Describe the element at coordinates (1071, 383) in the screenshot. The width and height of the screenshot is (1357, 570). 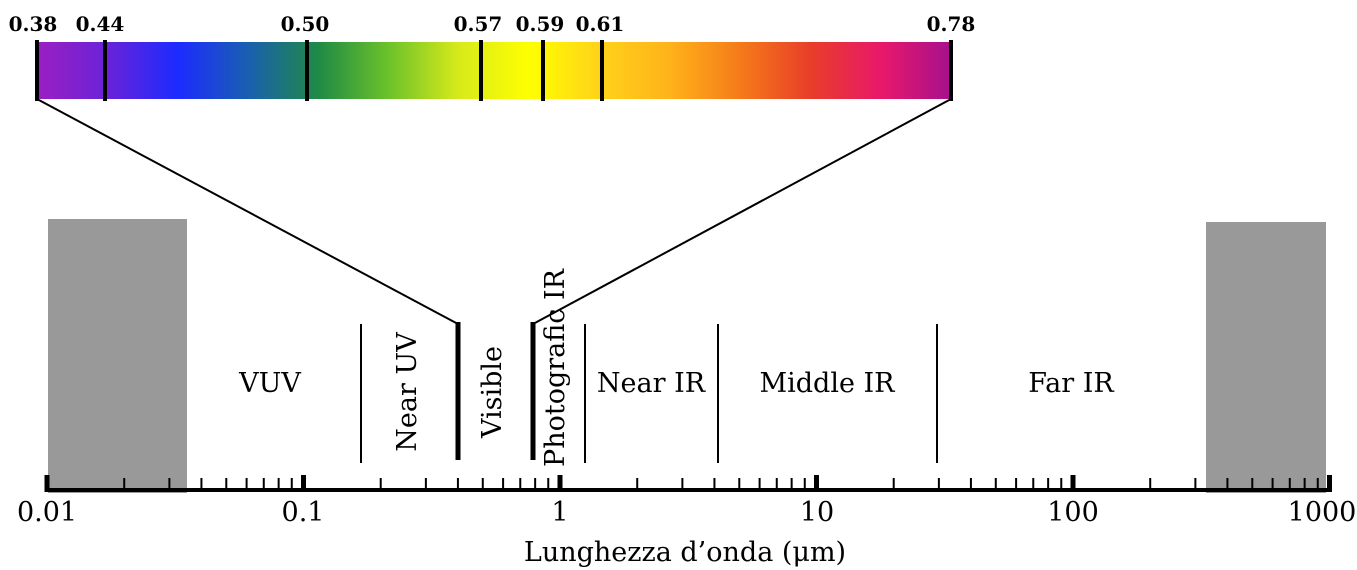
I see `band-label-far-ir: Far IR` at that location.